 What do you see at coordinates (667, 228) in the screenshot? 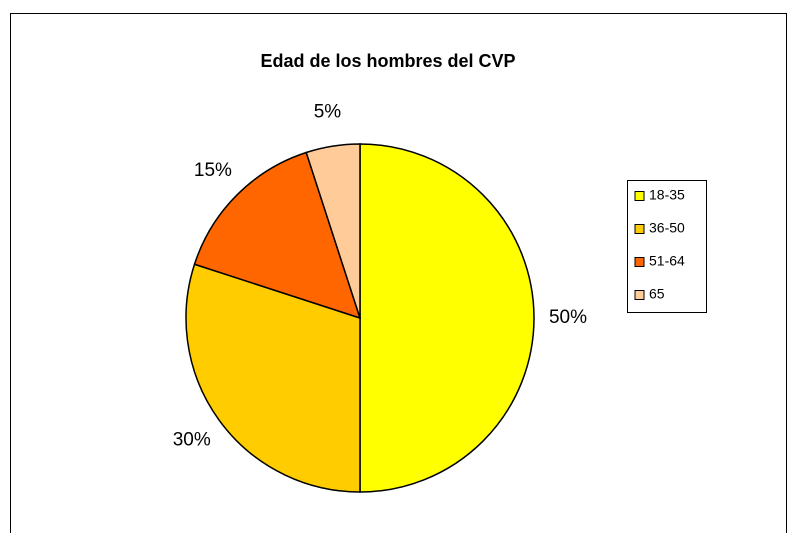
I see `legend-label: 36-50` at bounding box center [667, 228].